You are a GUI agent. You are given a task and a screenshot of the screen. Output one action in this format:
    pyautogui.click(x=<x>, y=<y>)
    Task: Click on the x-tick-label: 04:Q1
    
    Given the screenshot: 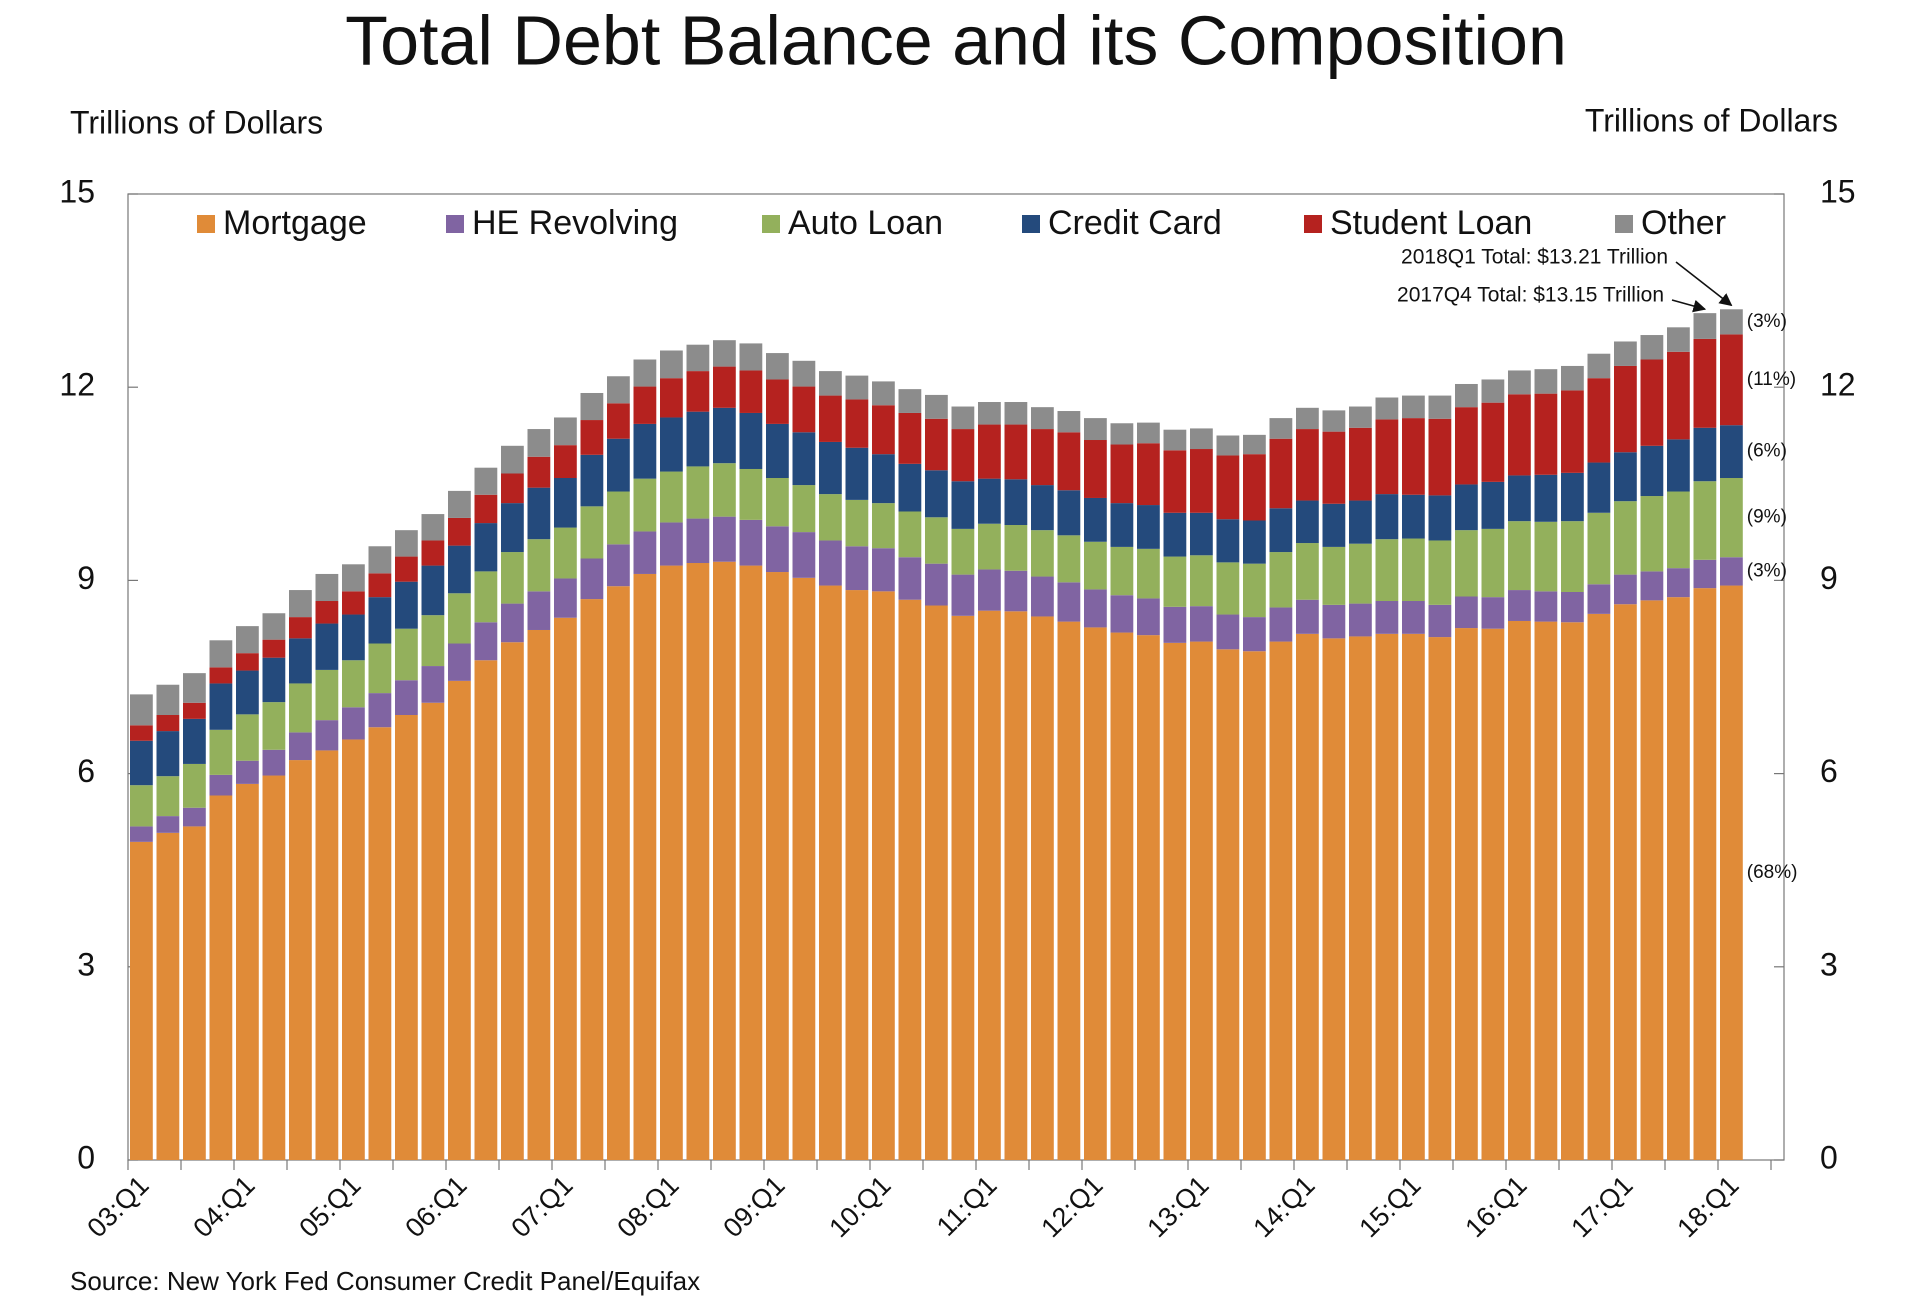 What is the action you would take?
    pyautogui.click(x=223, y=1206)
    